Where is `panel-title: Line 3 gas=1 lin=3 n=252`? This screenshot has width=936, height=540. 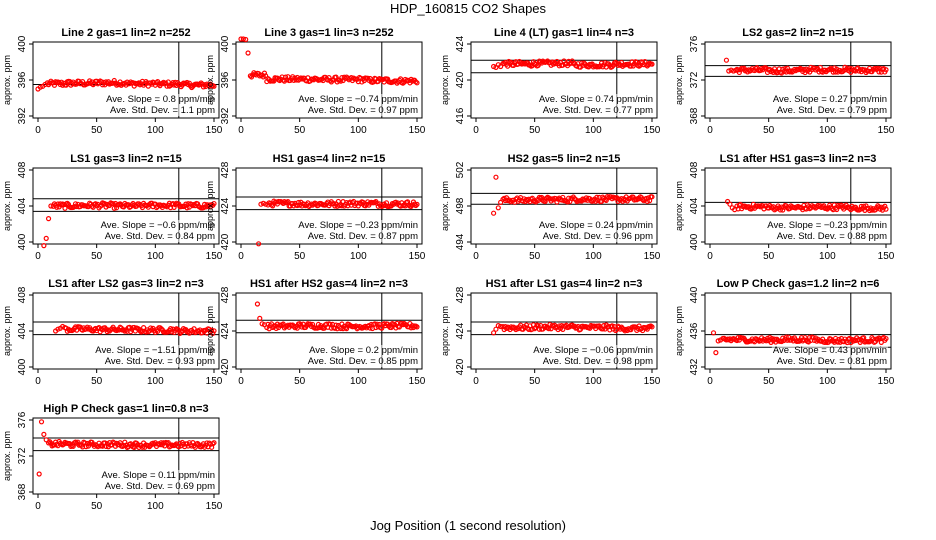 panel-title: Line 3 gas=1 lin=3 n=252 is located at coordinates (328, 33).